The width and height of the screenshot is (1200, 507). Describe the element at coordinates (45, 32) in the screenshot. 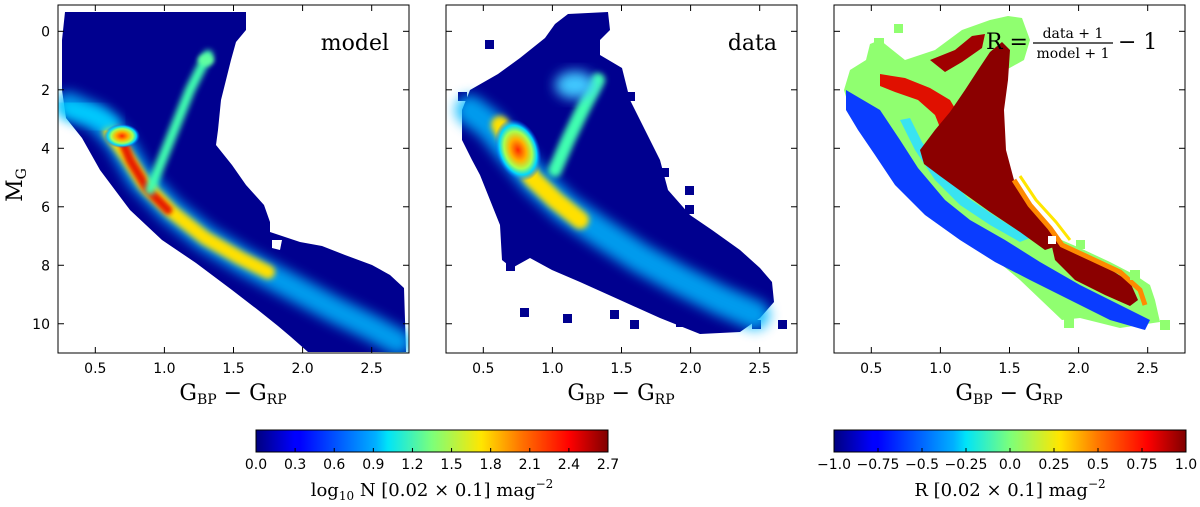

I see `y-tick-label: 0` at that location.